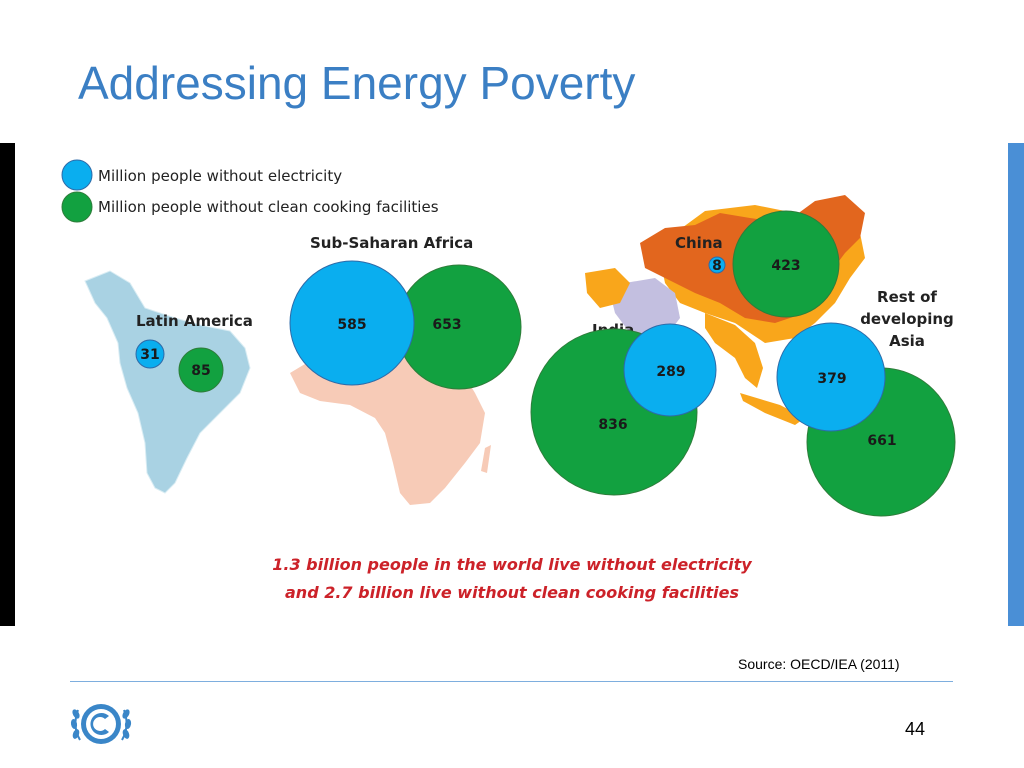  Describe the element at coordinates (607, 288) in the screenshot. I see `rest-of-asia-west` at that location.